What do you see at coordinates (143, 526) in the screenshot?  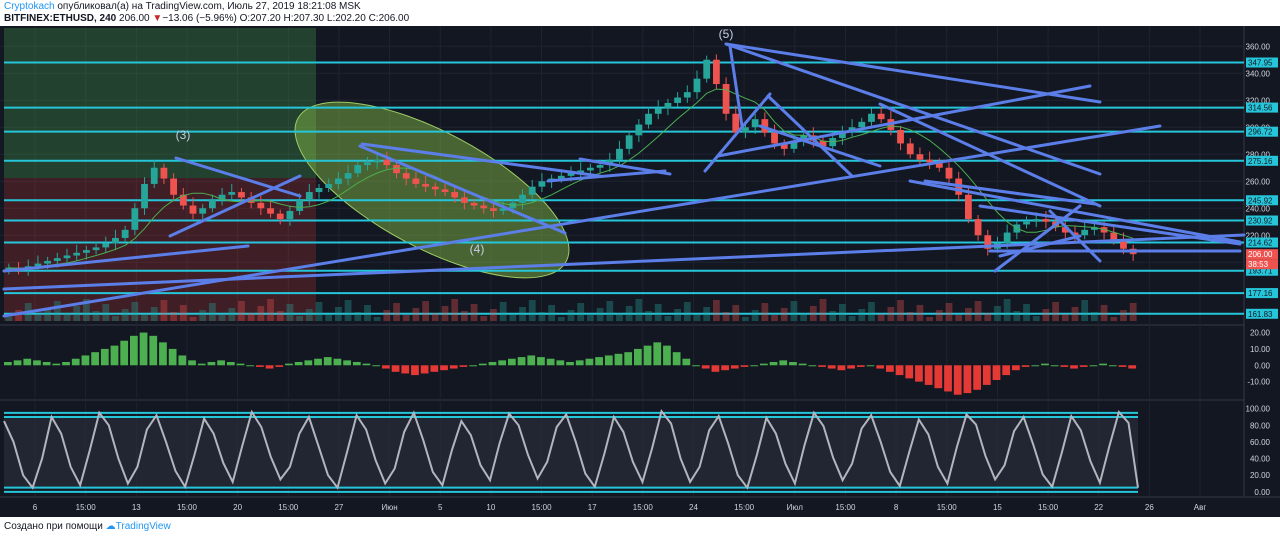 I see `footer-brand: TradingView` at bounding box center [143, 526].